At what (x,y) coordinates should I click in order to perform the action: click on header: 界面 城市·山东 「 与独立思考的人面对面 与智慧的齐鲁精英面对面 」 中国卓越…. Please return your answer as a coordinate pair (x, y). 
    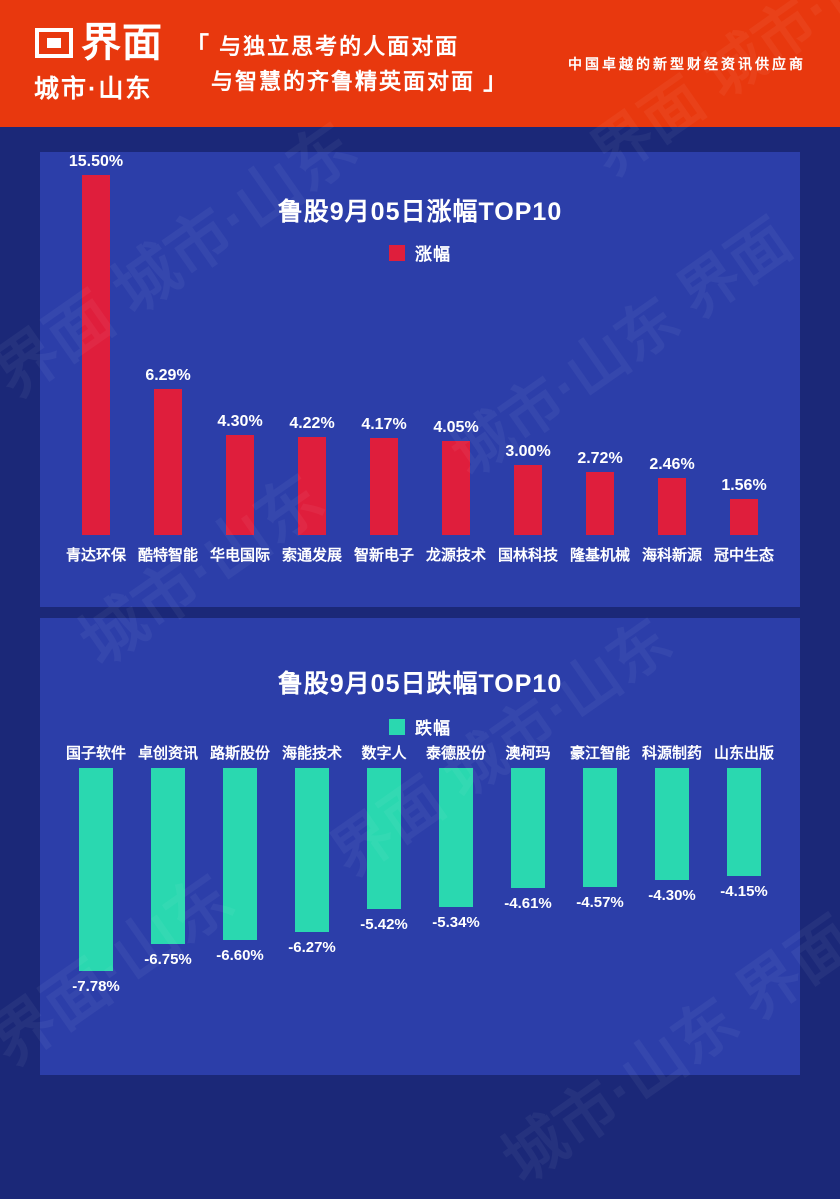
    Looking at the image, I should click on (420, 63).